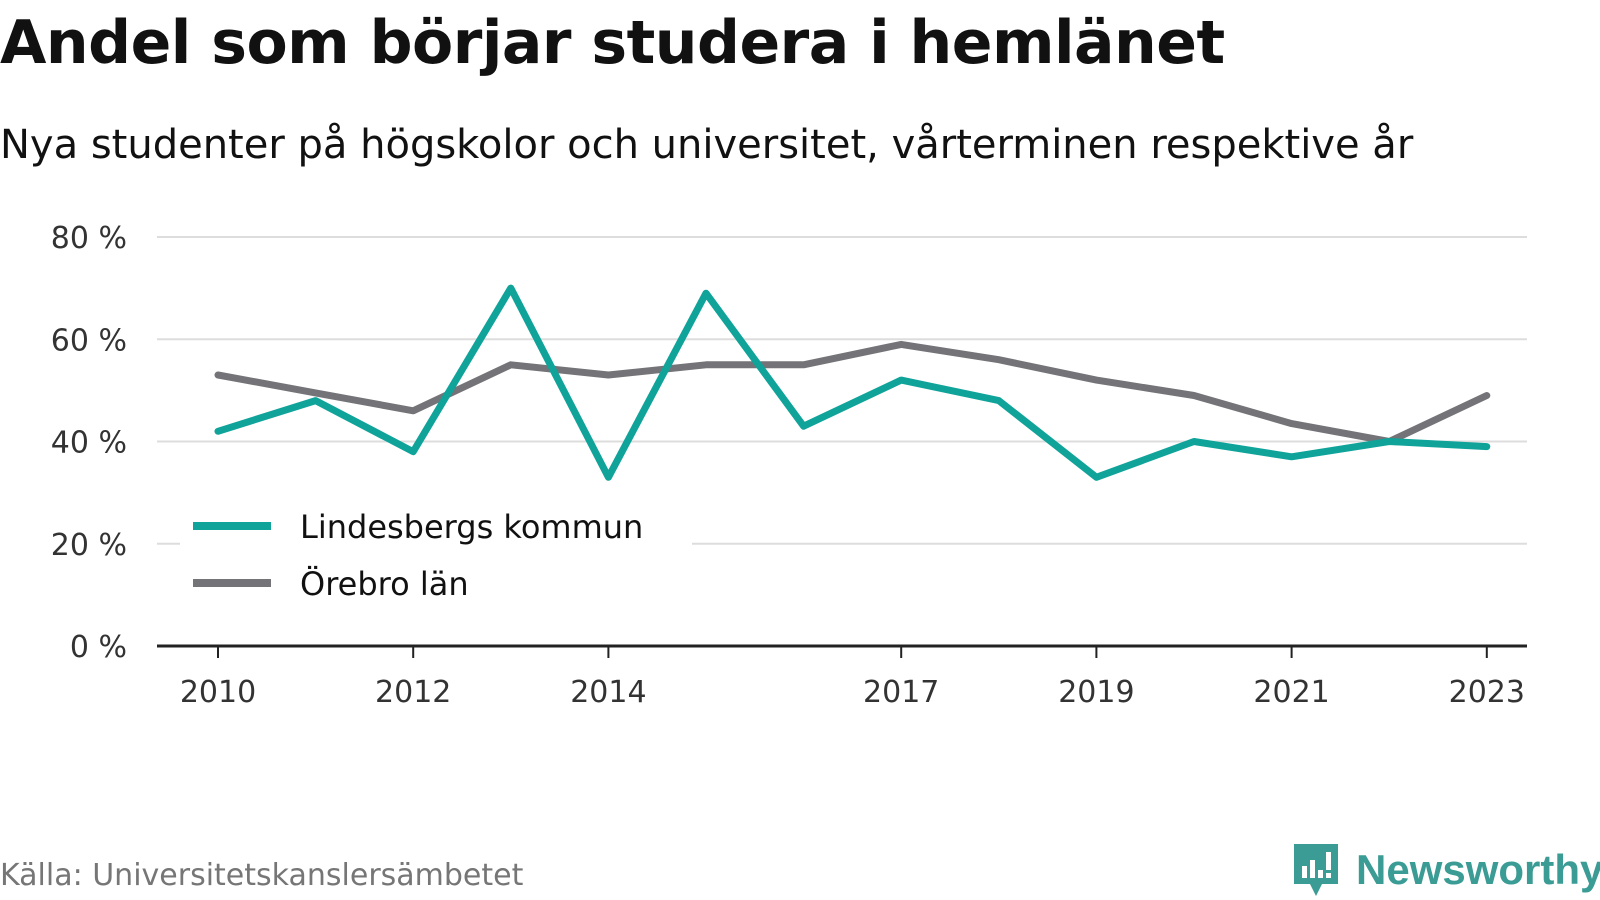 The width and height of the screenshot is (1600, 900). Describe the element at coordinates (262, 875) in the screenshot. I see `source-note: Källa: Universitetskanslersämbetet` at that location.